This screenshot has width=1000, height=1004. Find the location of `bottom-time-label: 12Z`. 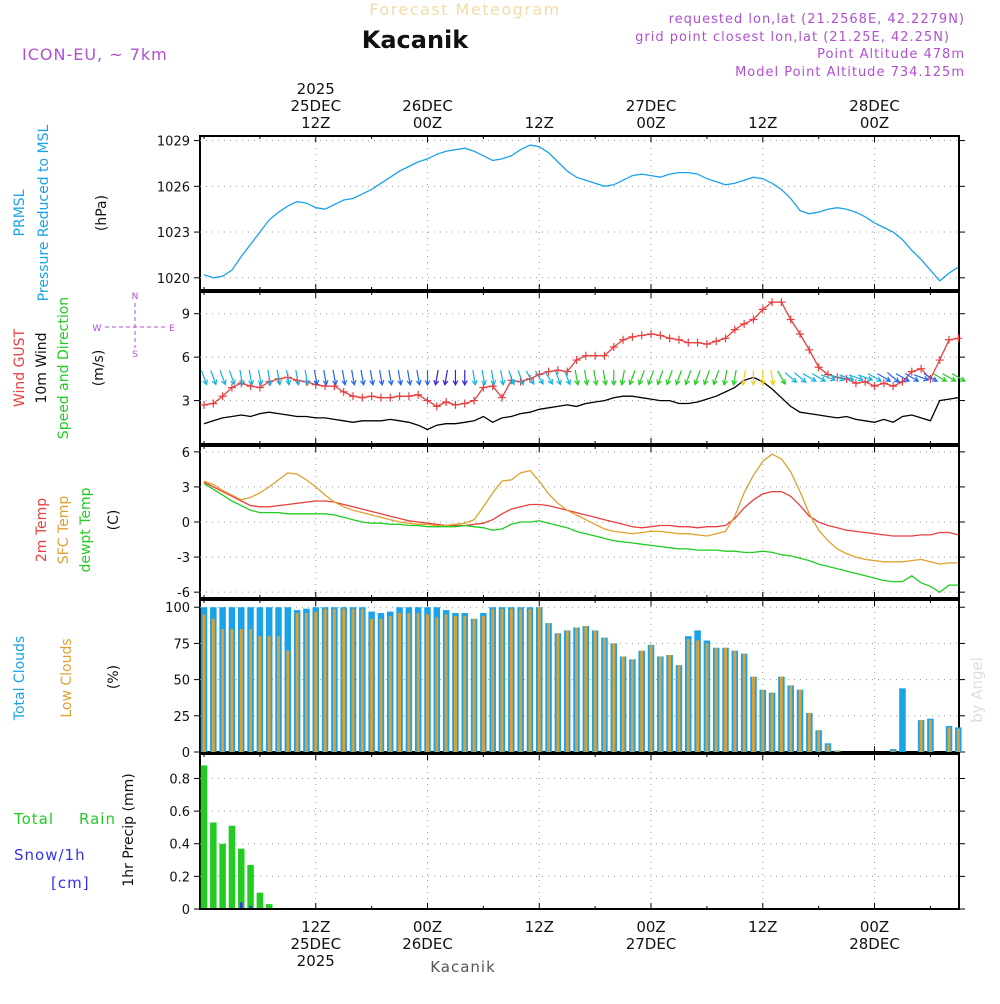

bottom-time-label: 12Z is located at coordinates (539, 927).